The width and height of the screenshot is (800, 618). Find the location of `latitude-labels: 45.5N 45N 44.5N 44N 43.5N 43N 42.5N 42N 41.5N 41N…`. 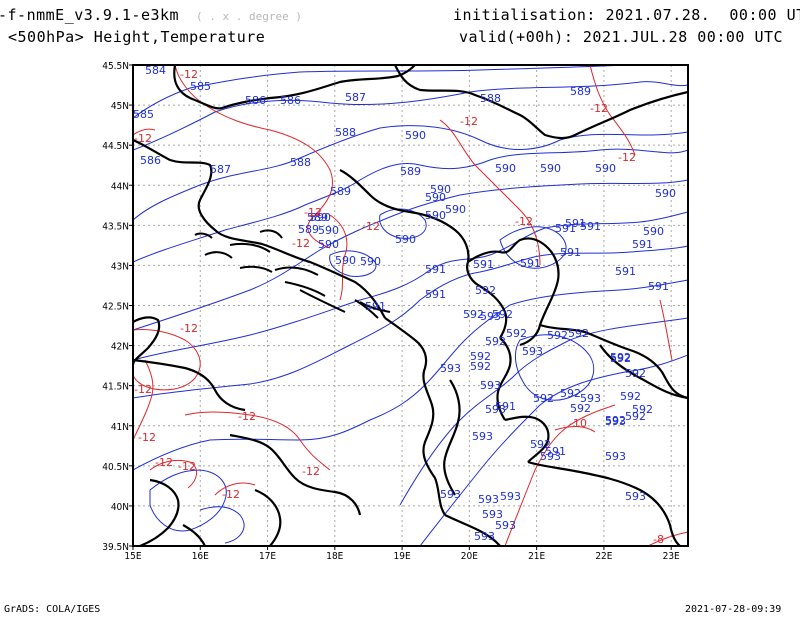

latitude-labels: 45.5N 45N 44.5N 44N 43.5N 43N 42.5N 42N 41.5N 41N… is located at coordinates (117, 307).